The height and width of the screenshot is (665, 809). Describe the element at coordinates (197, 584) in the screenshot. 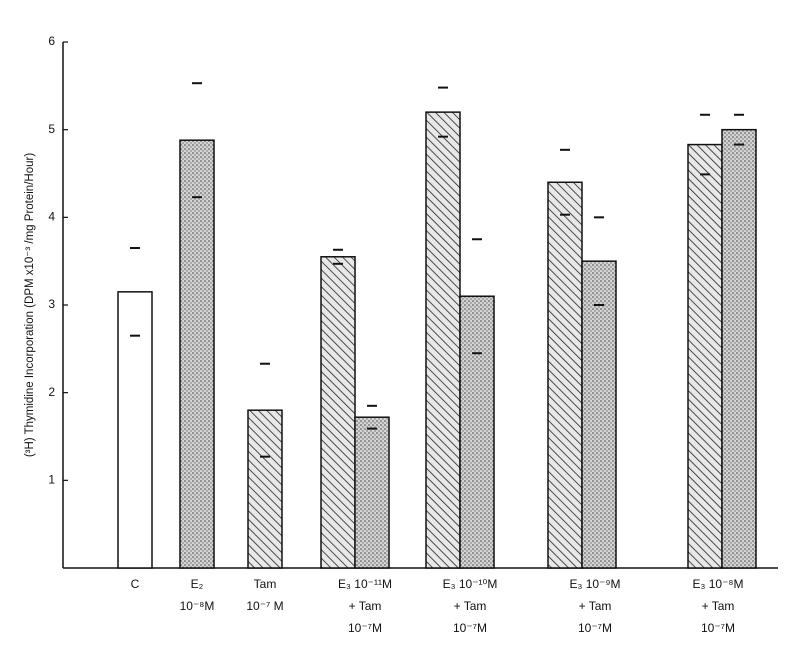

I see `x-tick-label: E₂` at that location.